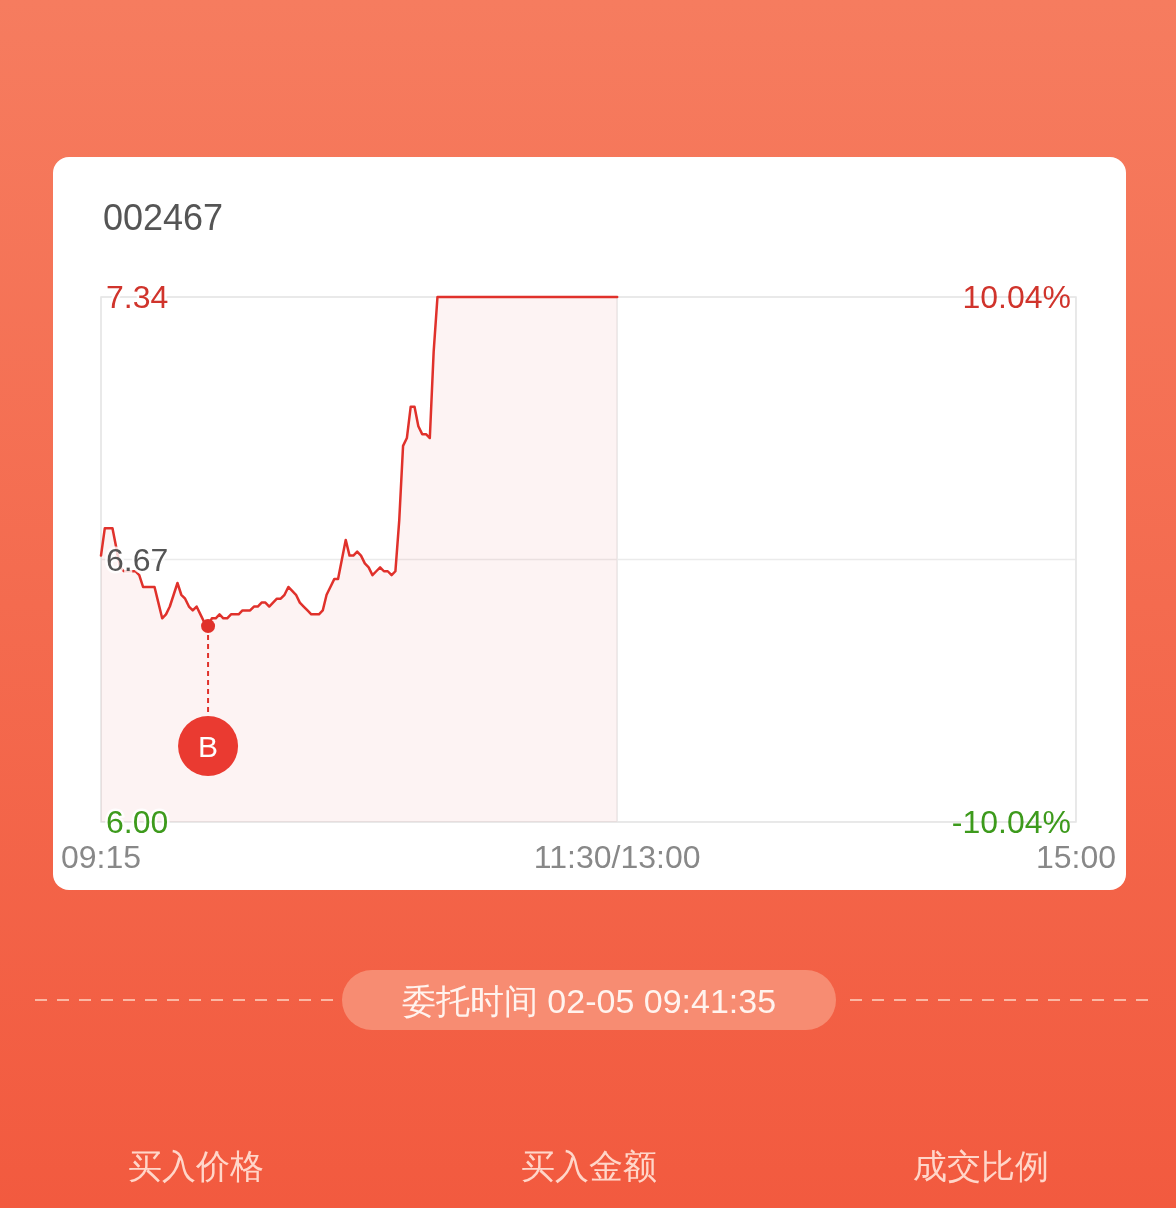 Image resolution: width=1176 pixels, height=1208 pixels. Describe the element at coordinates (589, 1166) in the screenshot. I see `text: 买入金额` at that location.